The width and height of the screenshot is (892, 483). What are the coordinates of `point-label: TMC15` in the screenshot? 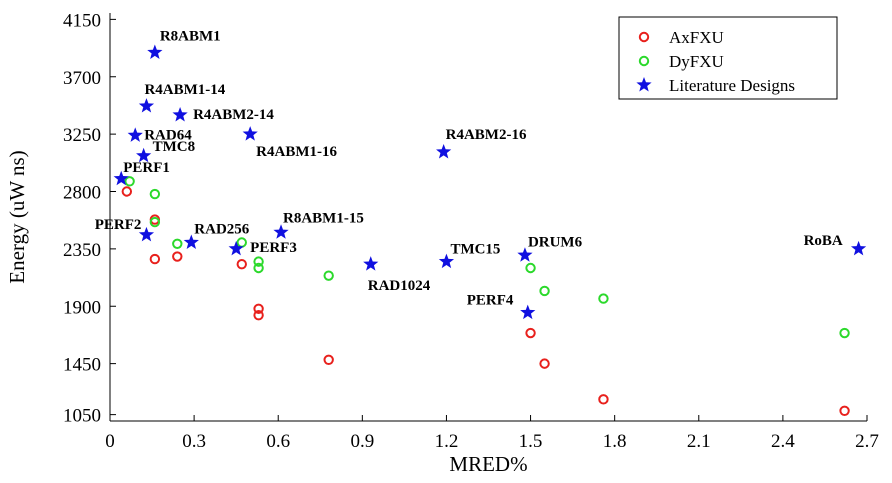 It's located at (475, 250).